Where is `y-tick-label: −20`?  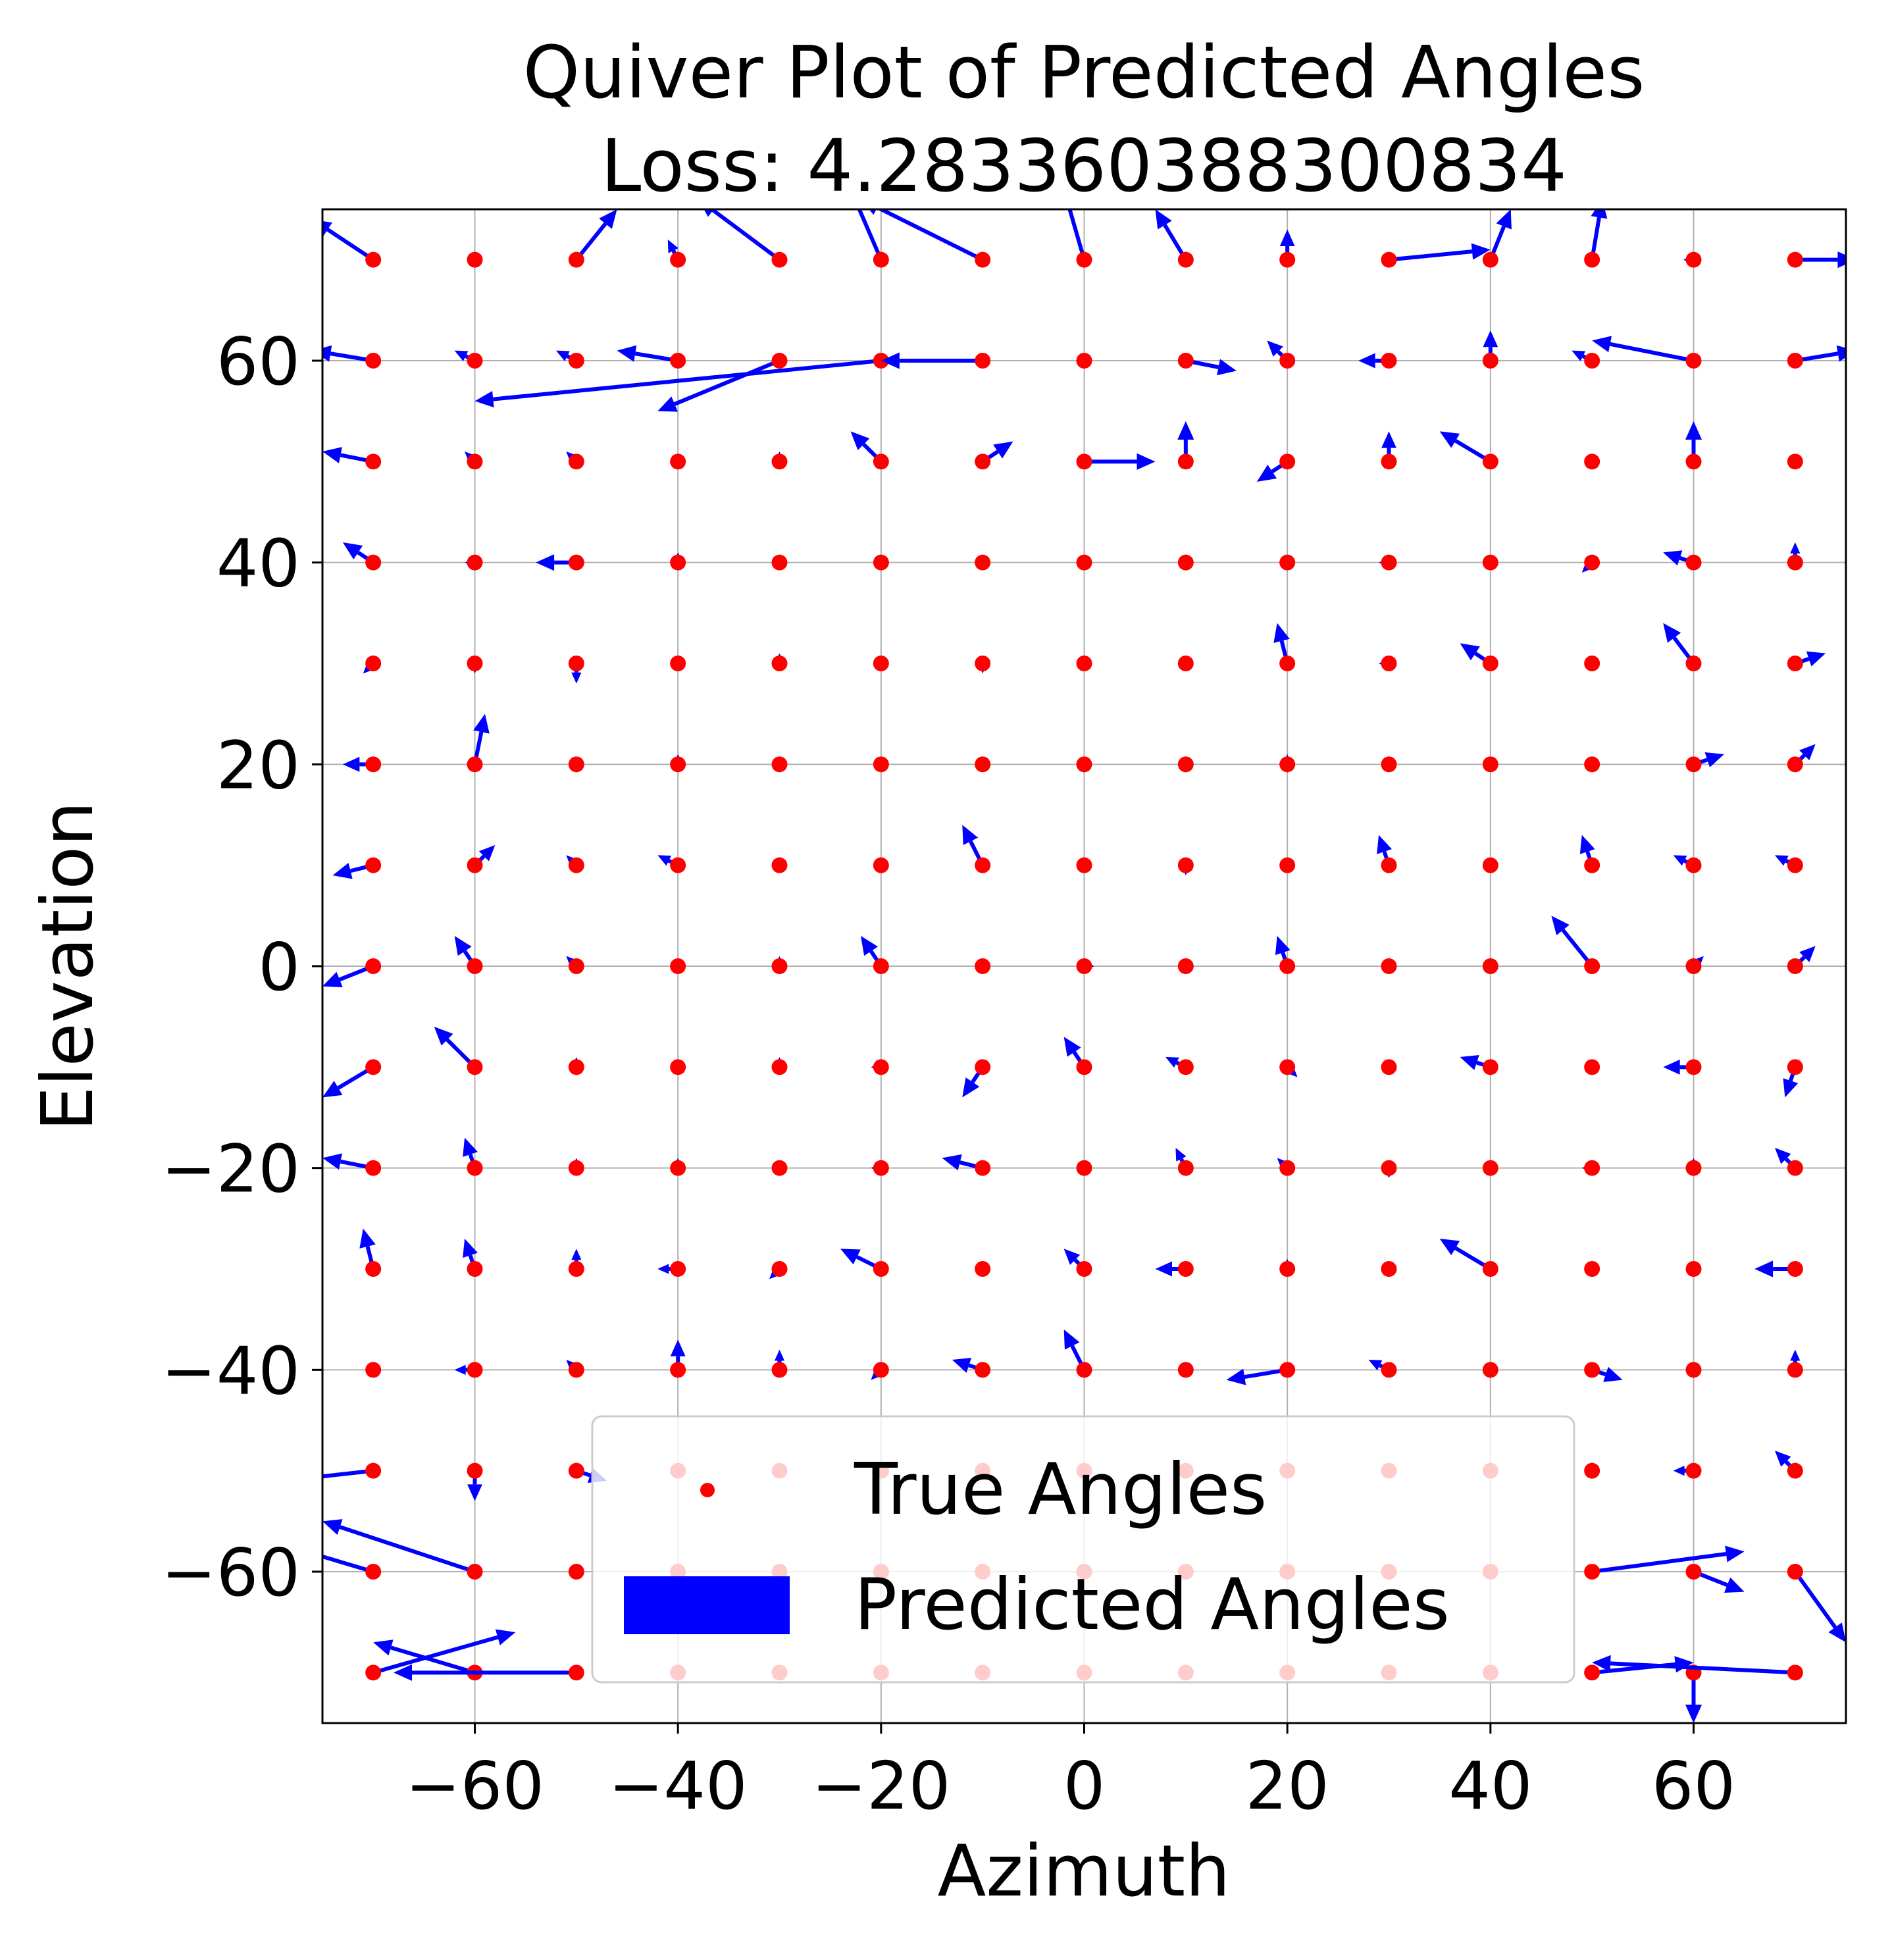
y-tick-label: −20 is located at coordinates (230, 1169).